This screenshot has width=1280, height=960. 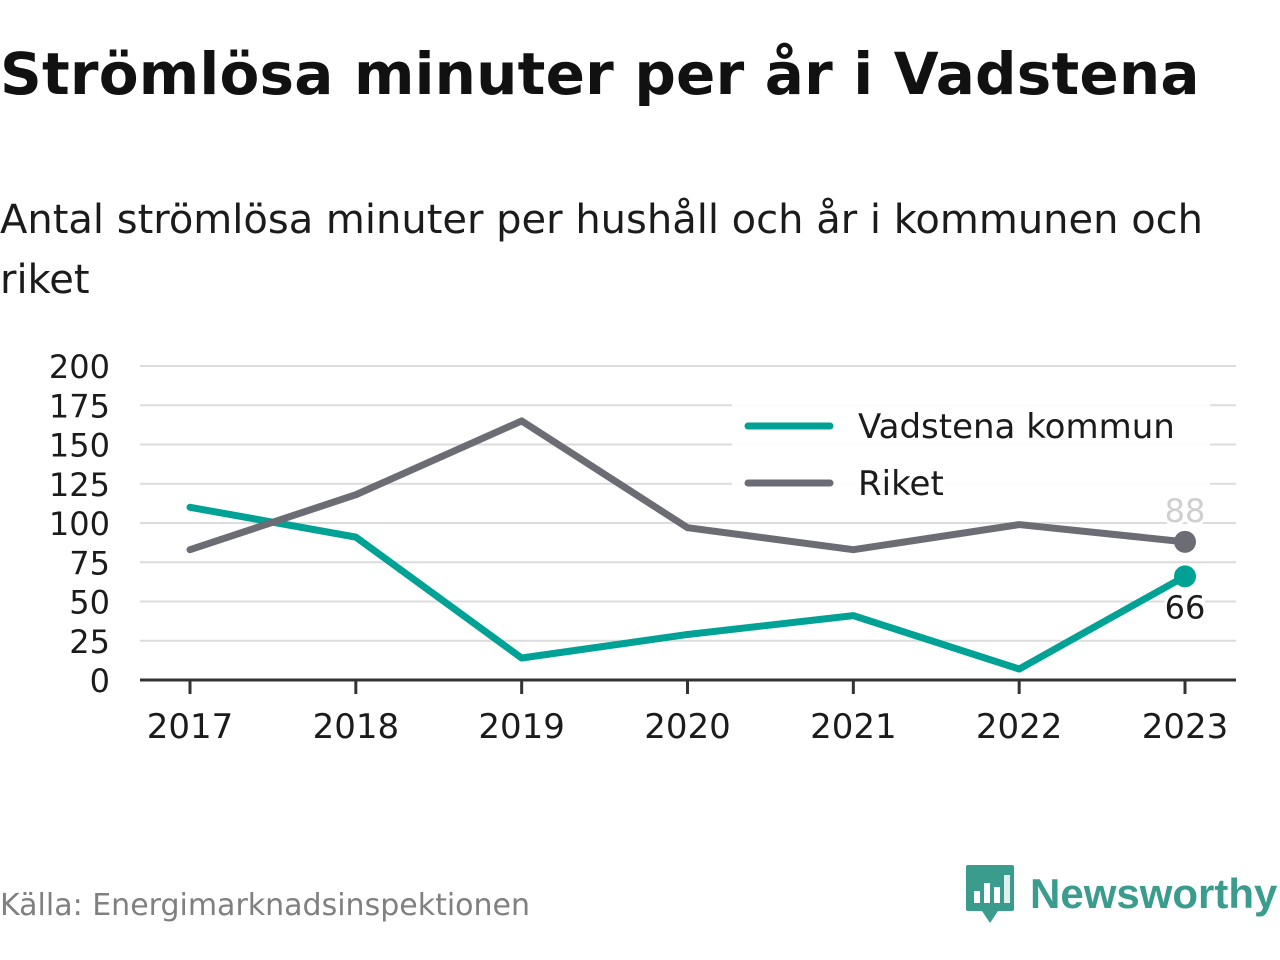 I want to click on y-tick-label: 50, so click(x=89, y=603).